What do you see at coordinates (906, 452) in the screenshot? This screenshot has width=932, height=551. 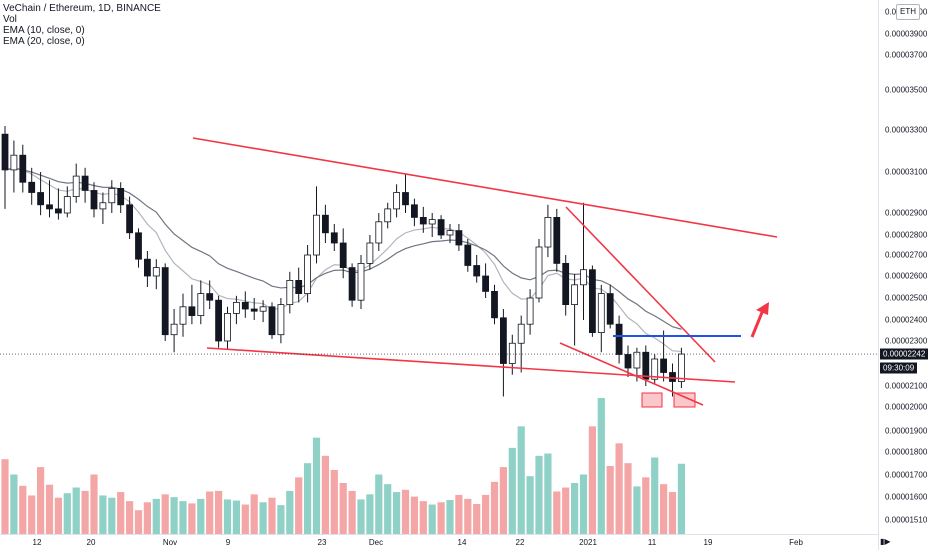 I see `price-tick-label: 0.00001800` at bounding box center [906, 452].